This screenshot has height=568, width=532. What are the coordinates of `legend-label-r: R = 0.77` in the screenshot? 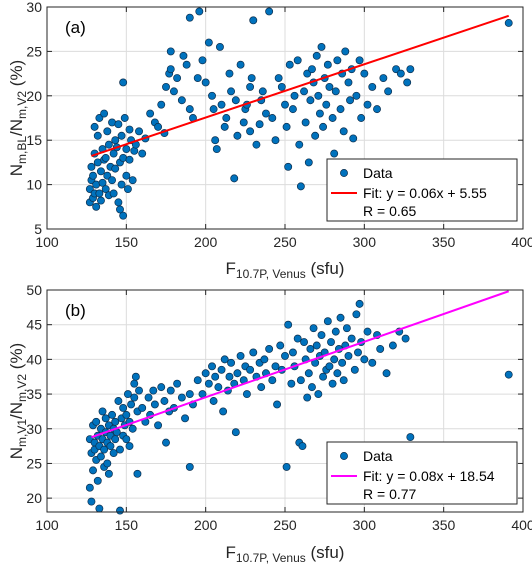 It's located at (390, 494).